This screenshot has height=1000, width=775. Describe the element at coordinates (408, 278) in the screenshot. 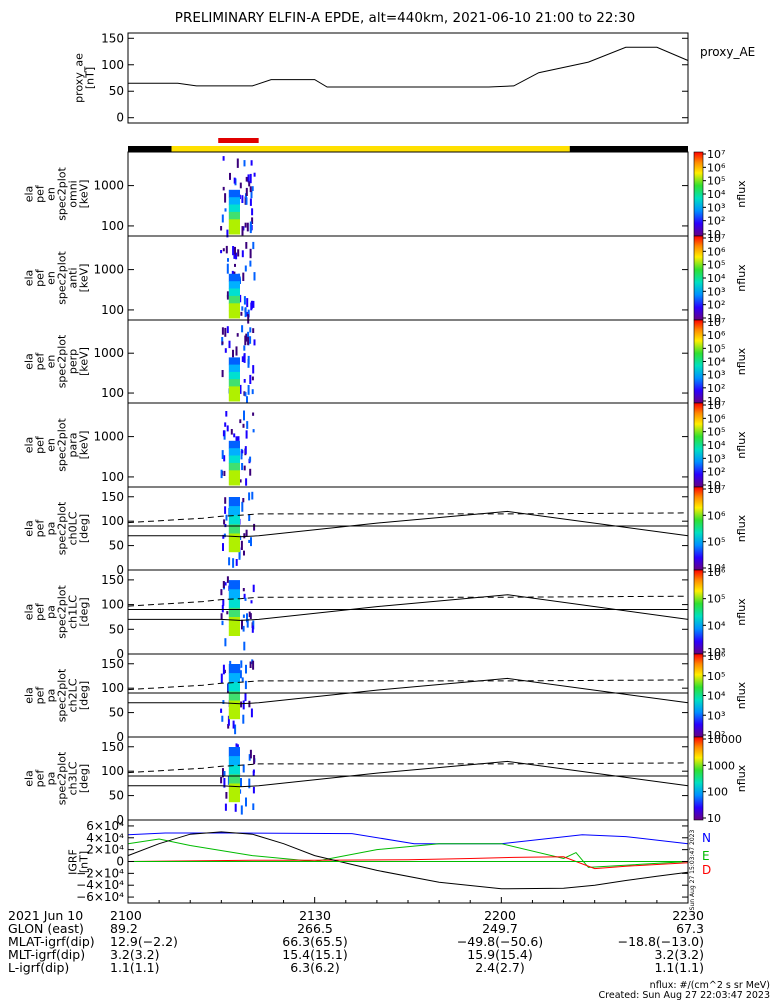

I see `spec_anti-frame` at that location.